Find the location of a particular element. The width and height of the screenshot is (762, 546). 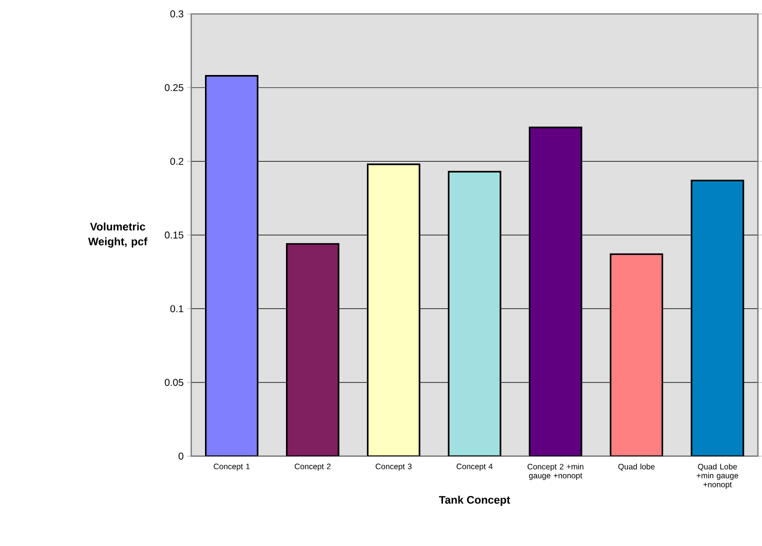

y-tick-label: 0.3 is located at coordinates (177, 14).